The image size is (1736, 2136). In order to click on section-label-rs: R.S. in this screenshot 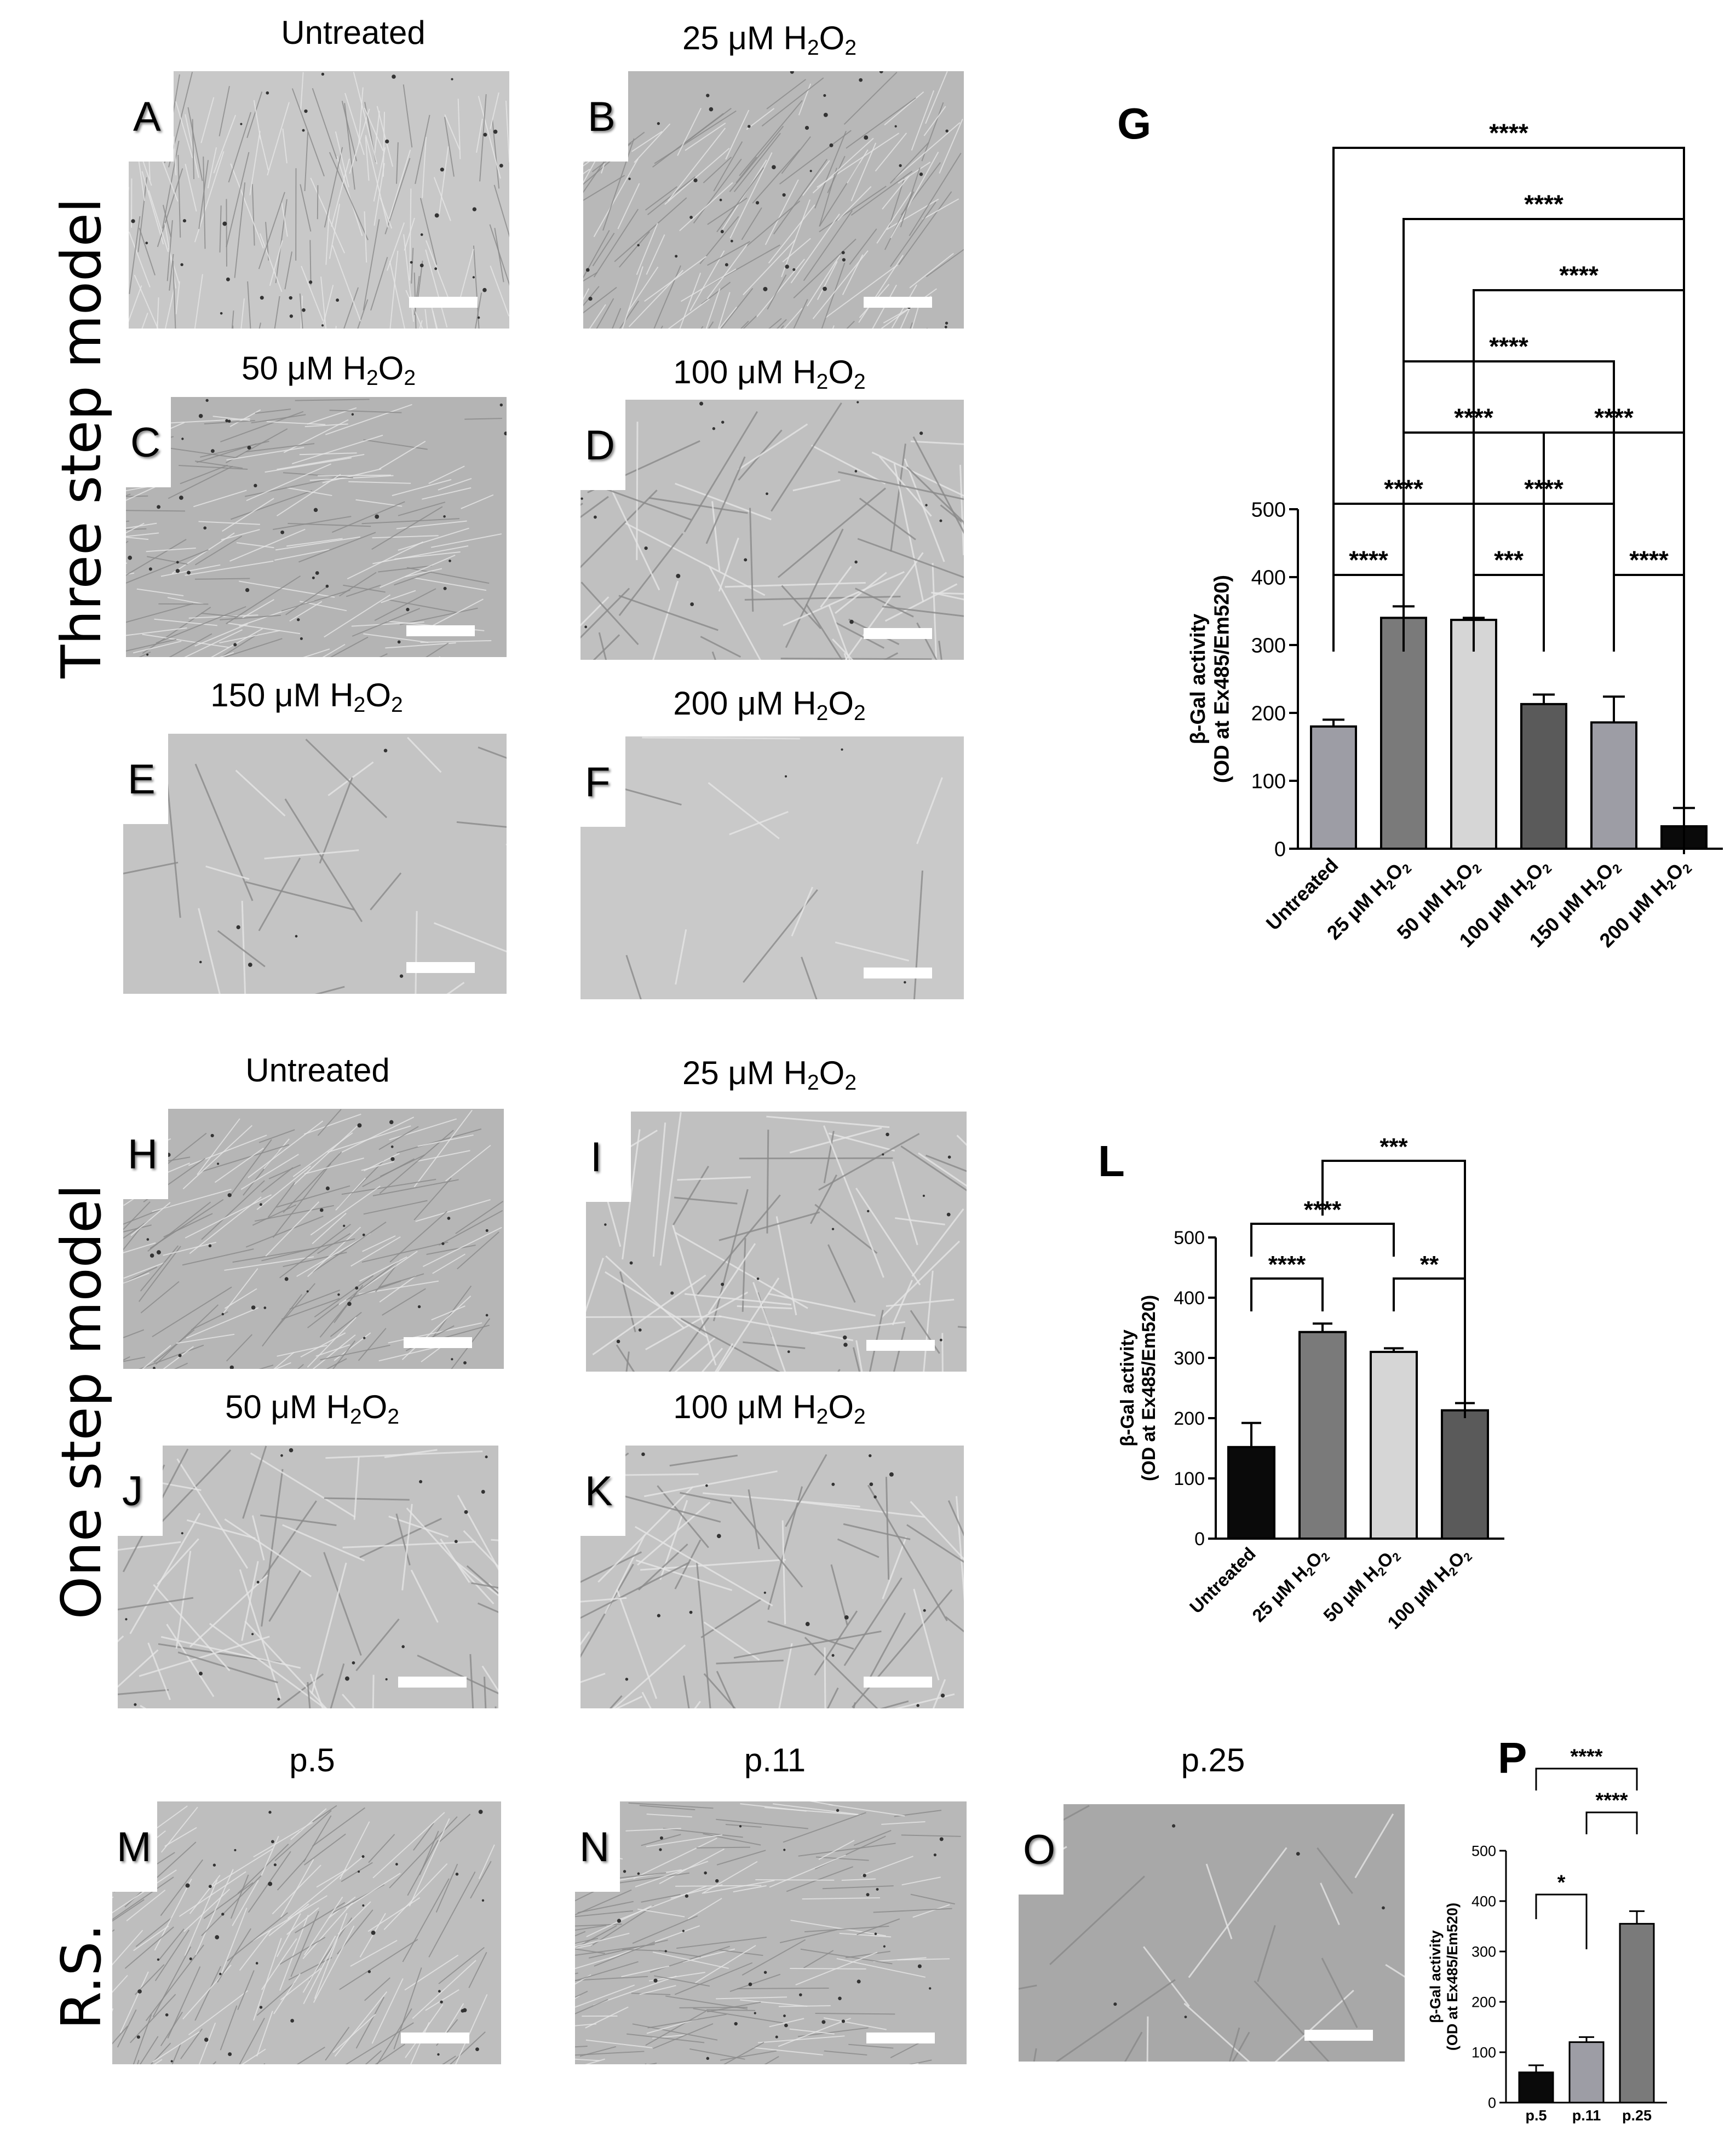, I will do `click(81, 1977)`.